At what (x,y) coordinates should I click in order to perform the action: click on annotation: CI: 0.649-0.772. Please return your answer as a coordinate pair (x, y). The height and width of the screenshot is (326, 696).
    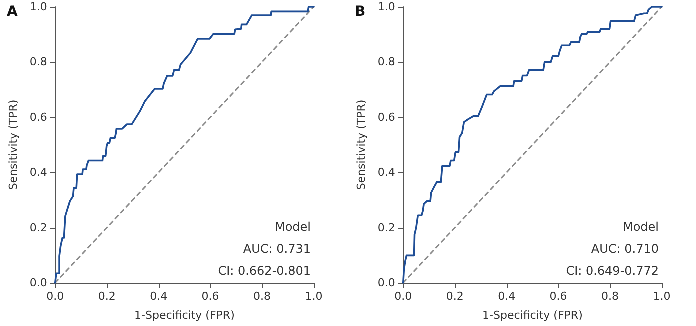
    Looking at the image, I should click on (612, 271).